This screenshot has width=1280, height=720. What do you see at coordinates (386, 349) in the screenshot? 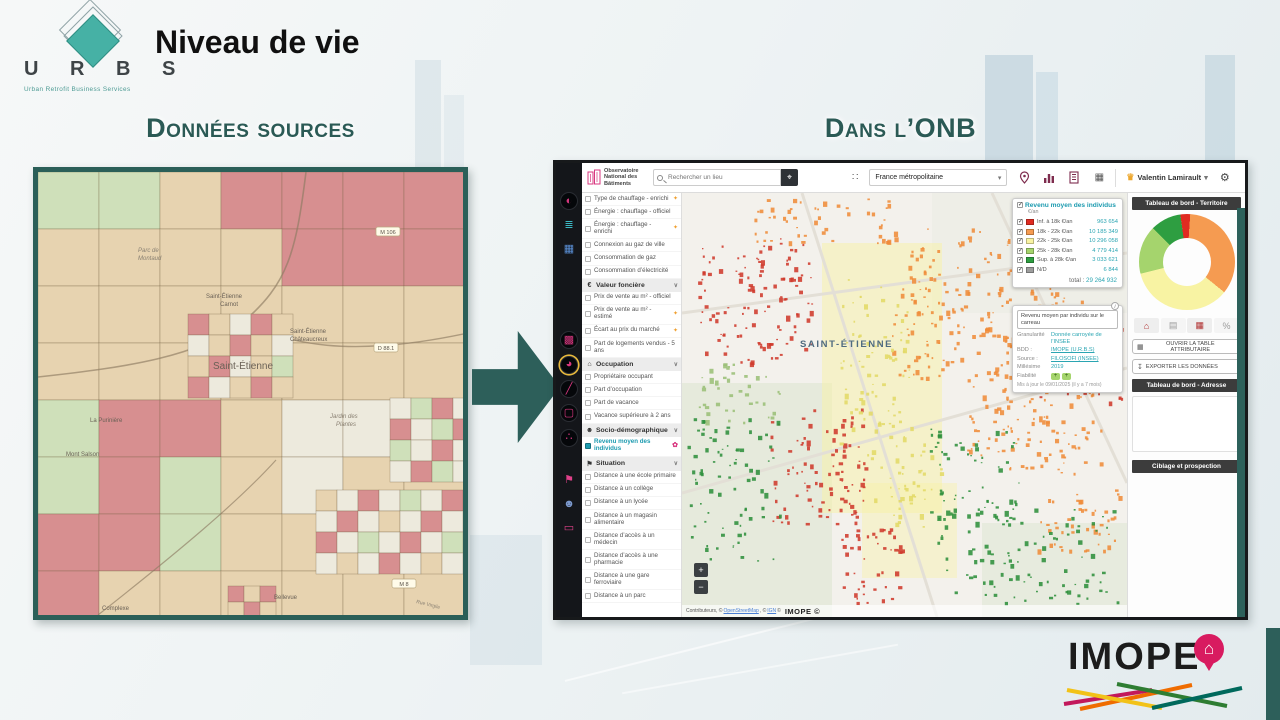
I see `svg-text: D 88.1` at bounding box center [386, 349].